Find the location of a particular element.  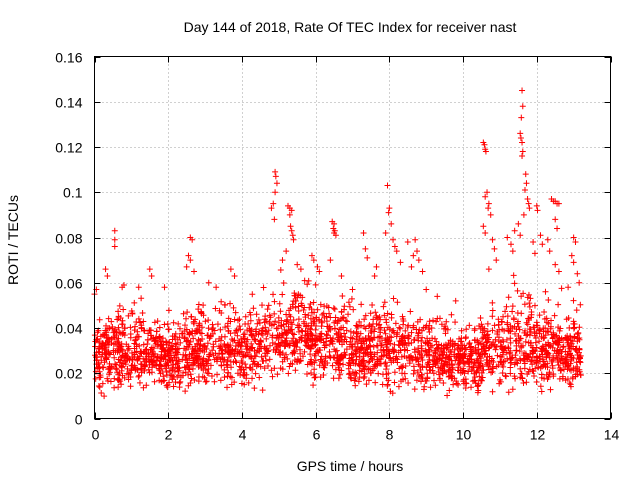

x-tick-label: 2 is located at coordinates (169, 435).